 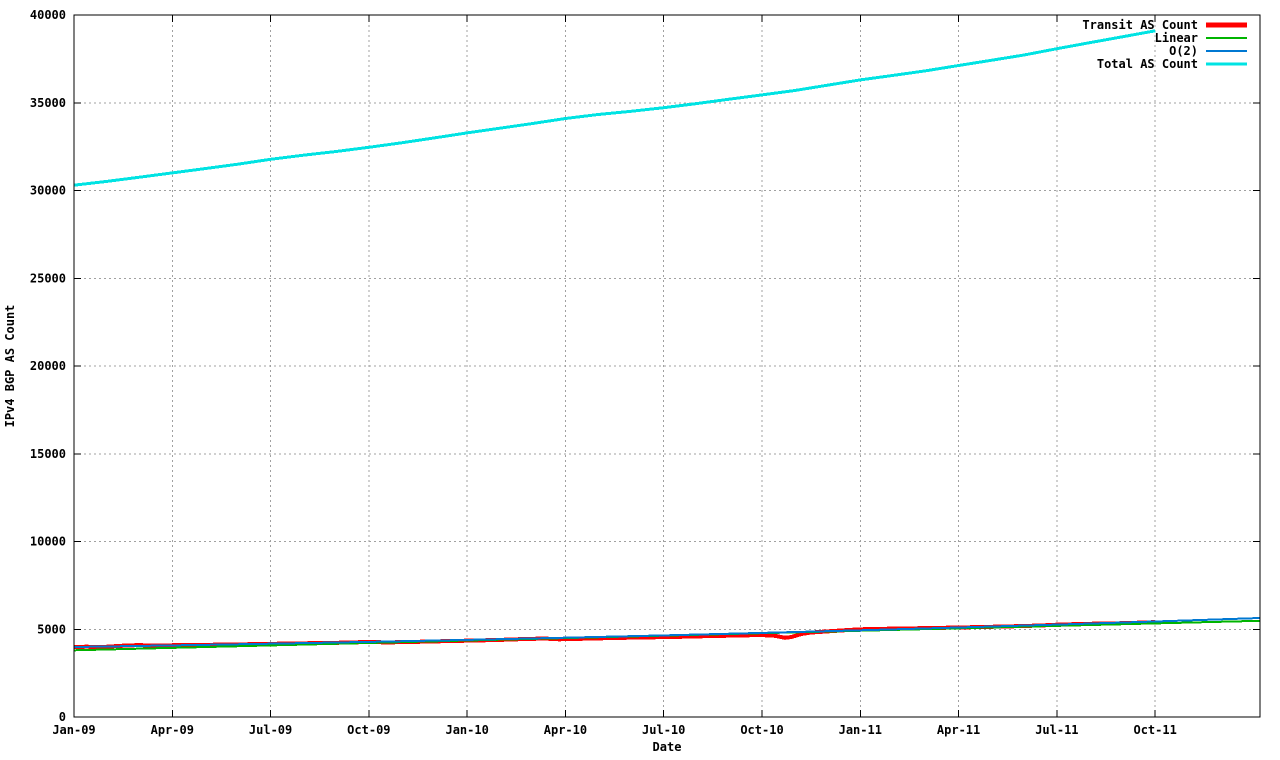 What do you see at coordinates (10, 366) in the screenshot?
I see `y-axis-title: IPv4 BGP AS Count` at bounding box center [10, 366].